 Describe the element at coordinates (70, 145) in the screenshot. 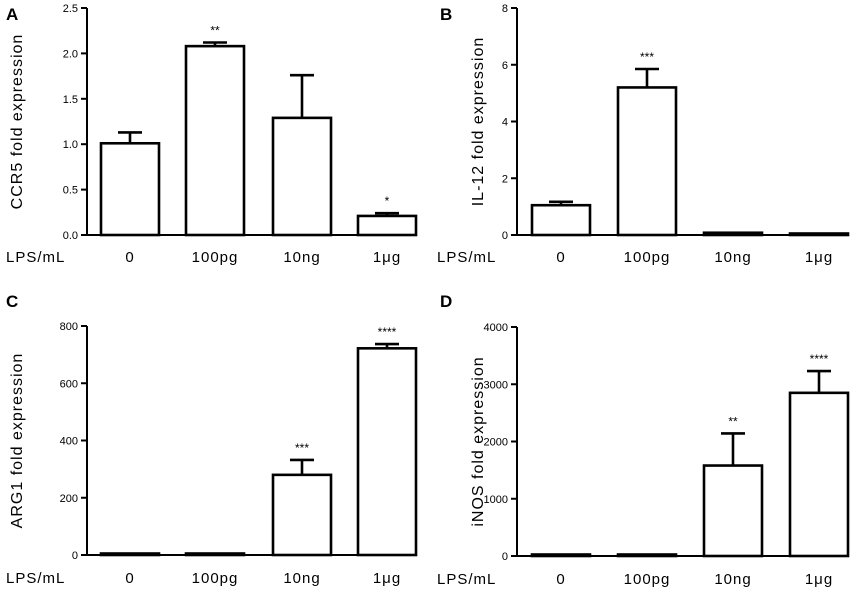

I see `y-tick-label: 1.0` at that location.